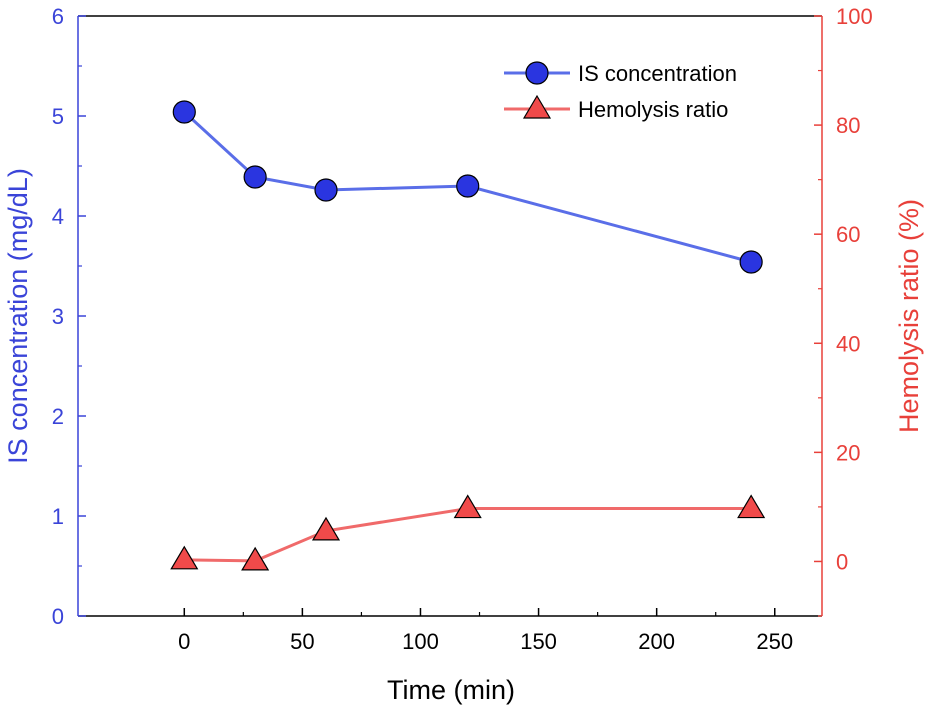 This screenshot has height=715, width=932. I want to click on y-tick-label-right: 0, so click(842, 561).